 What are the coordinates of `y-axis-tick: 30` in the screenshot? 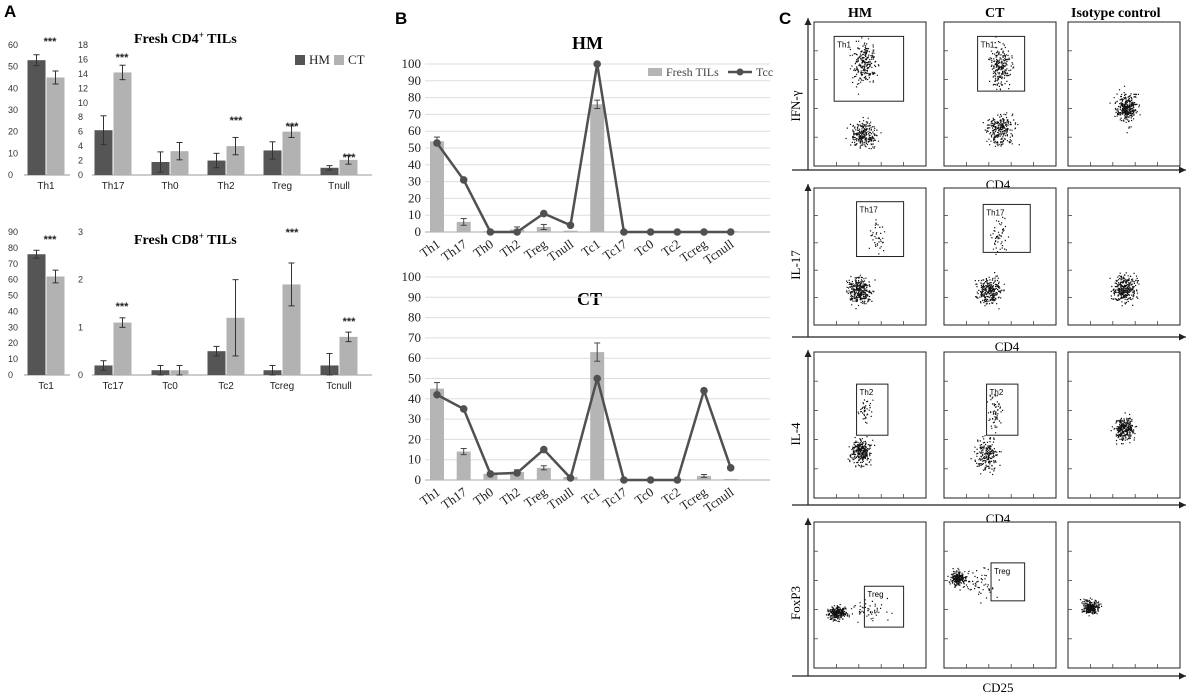 It's located at (414, 181).